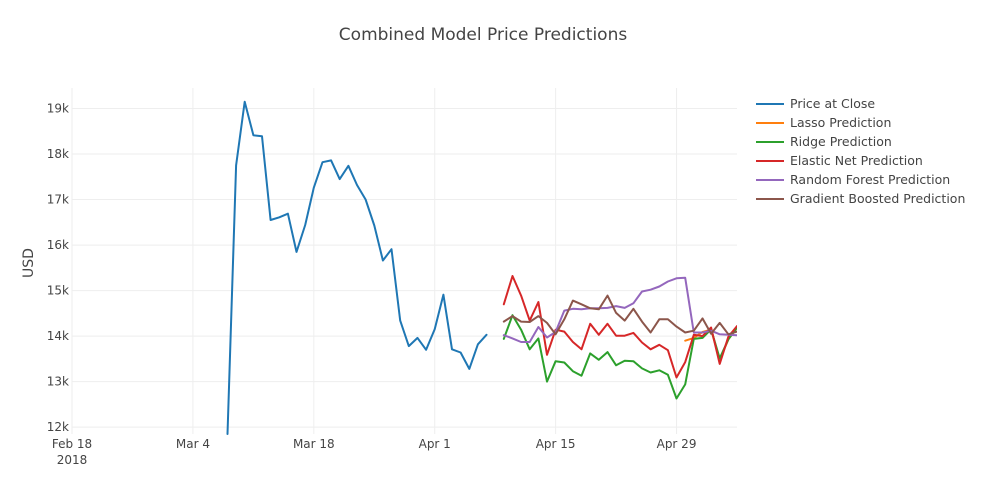 This screenshot has width=983, height=482. What do you see at coordinates (58, 291) in the screenshot?
I see `y-tick-label: 15k` at bounding box center [58, 291].